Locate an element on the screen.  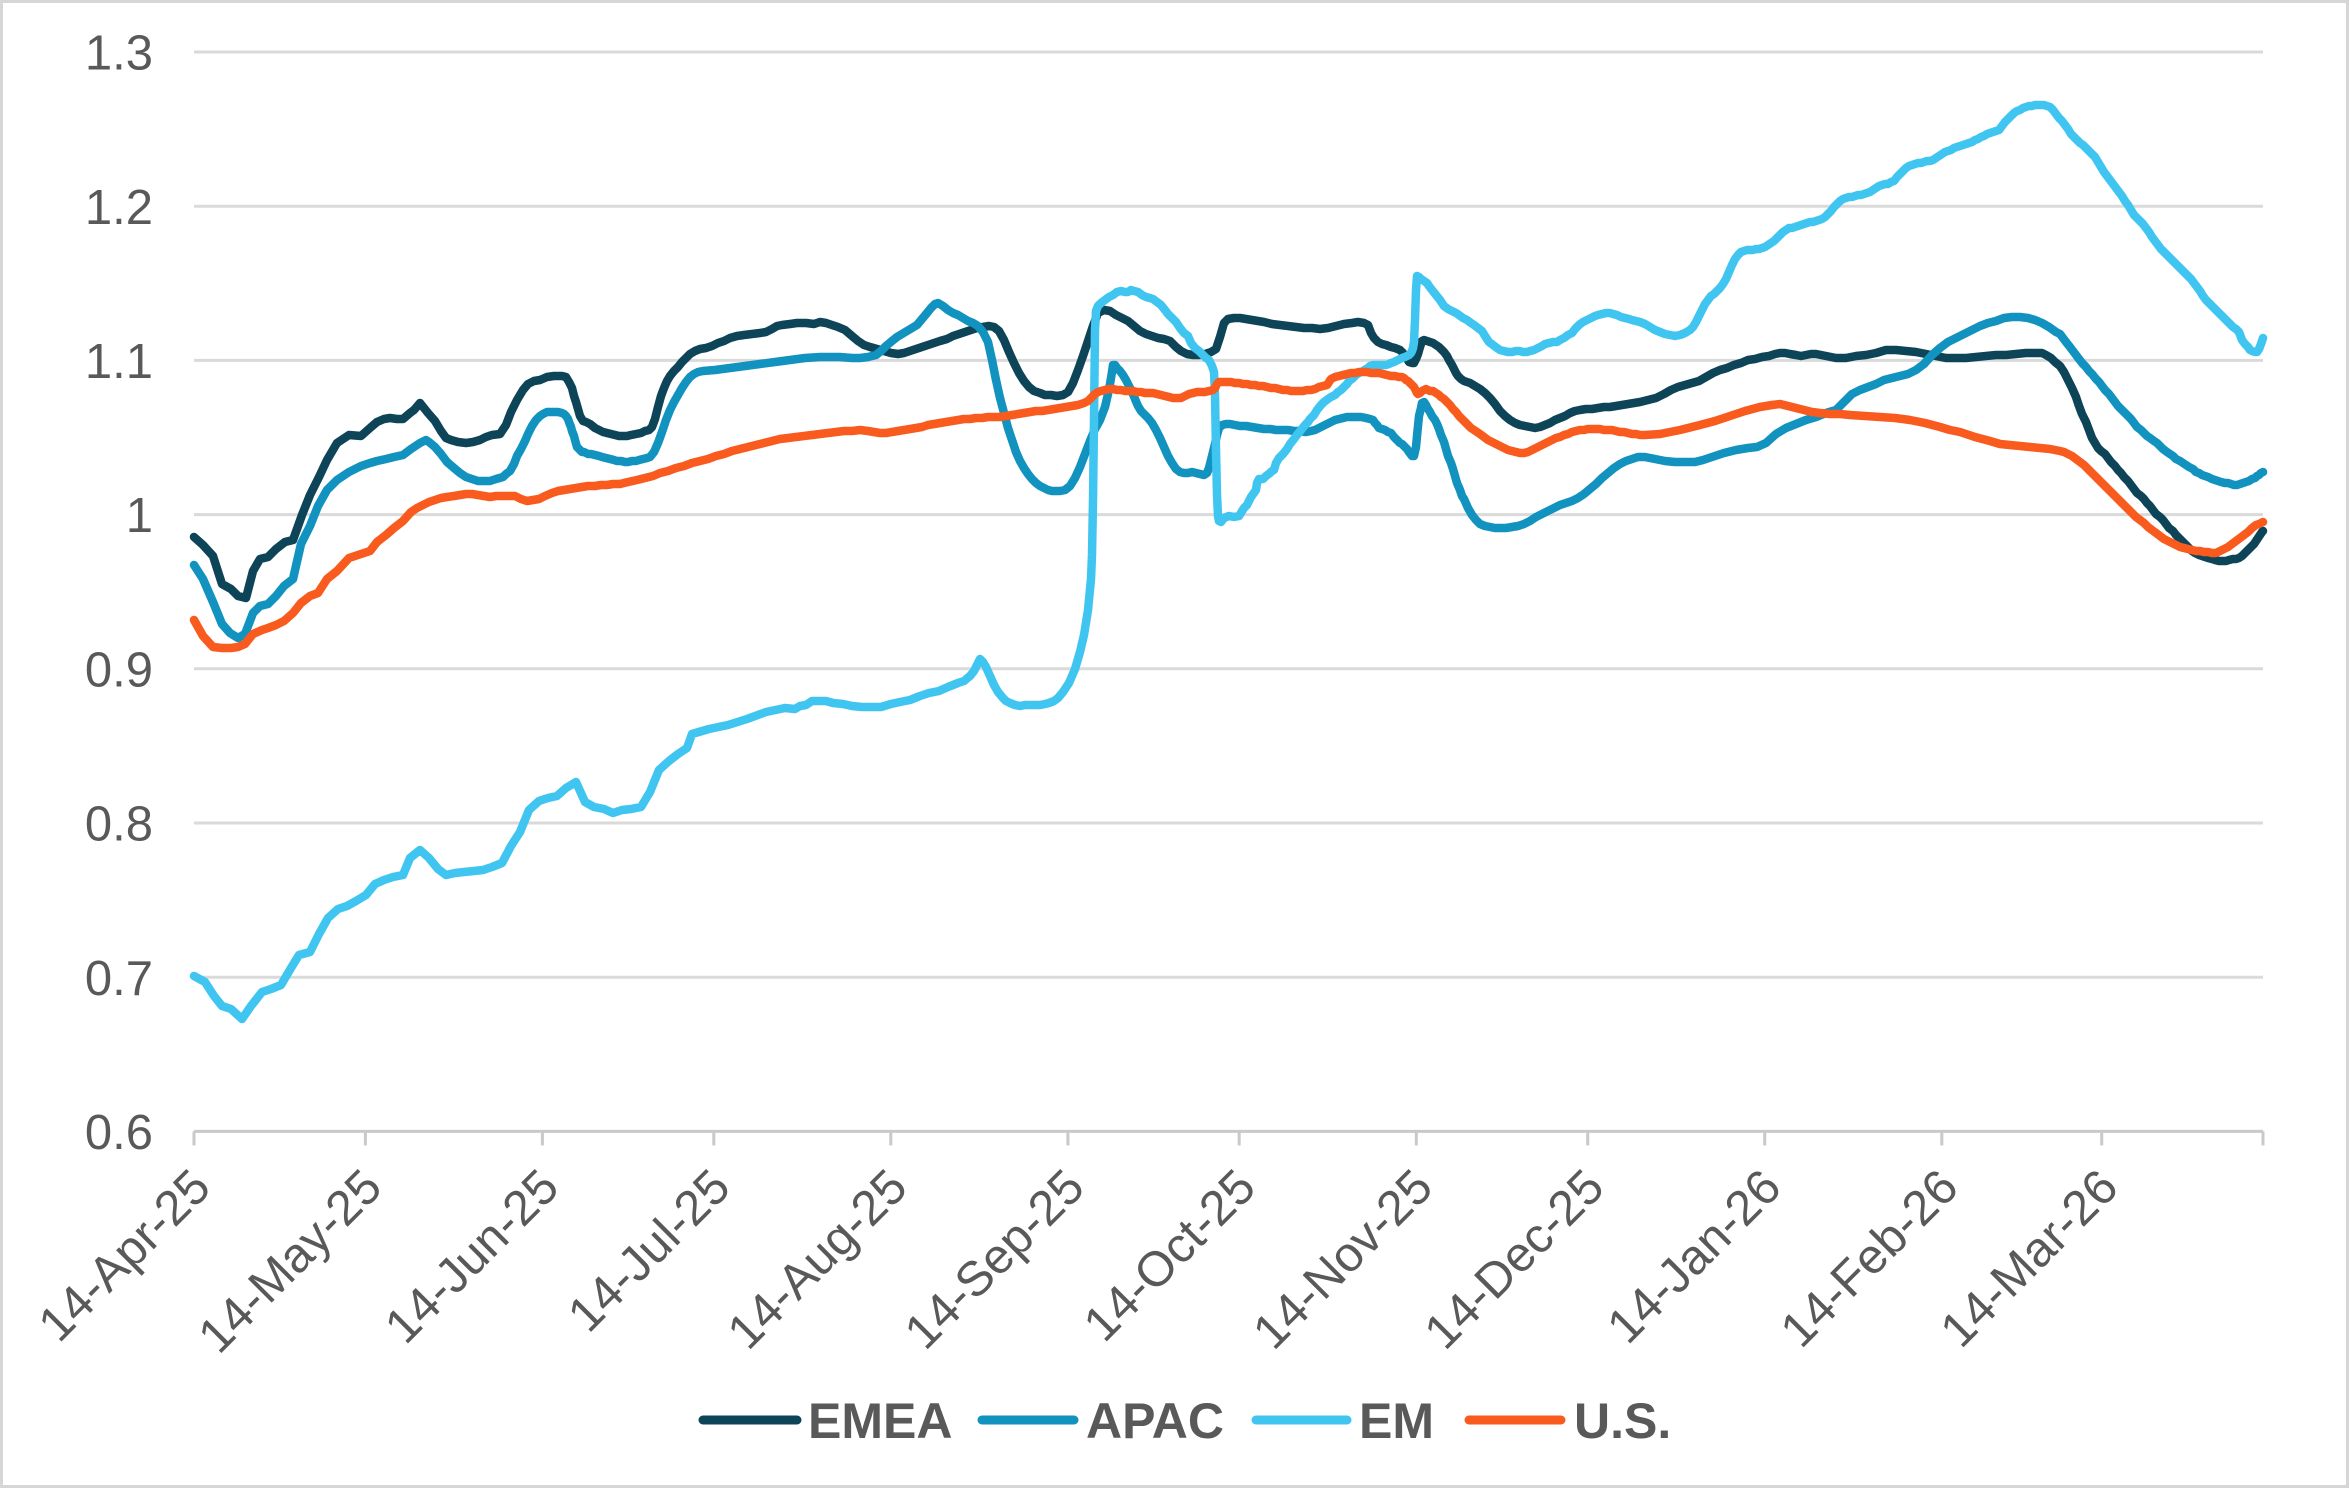
svg-text: 0.8 is located at coordinates (119, 825).